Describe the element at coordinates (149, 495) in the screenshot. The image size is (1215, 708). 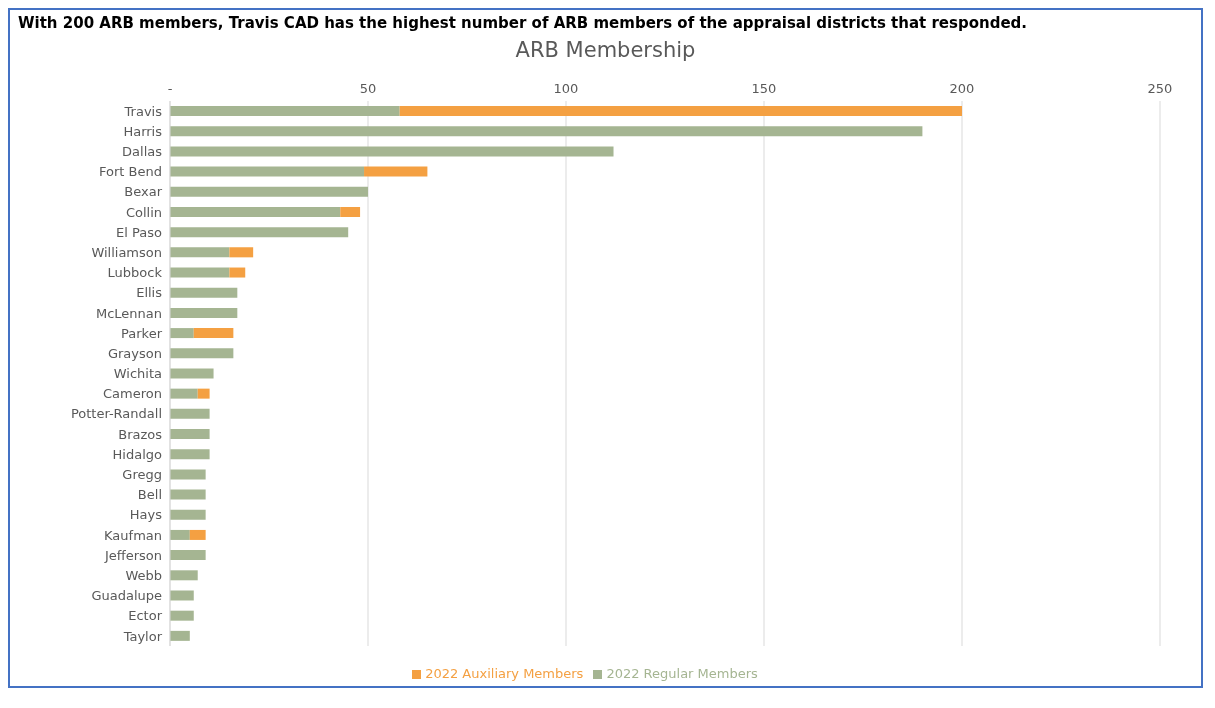
I see `y-tick-label: Bell` at that location.